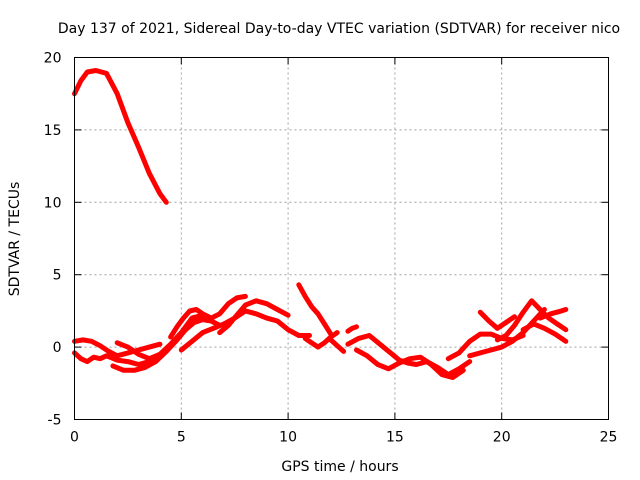 The width and height of the screenshot is (640, 480). I want to click on series-track-g, so click(245, 330).